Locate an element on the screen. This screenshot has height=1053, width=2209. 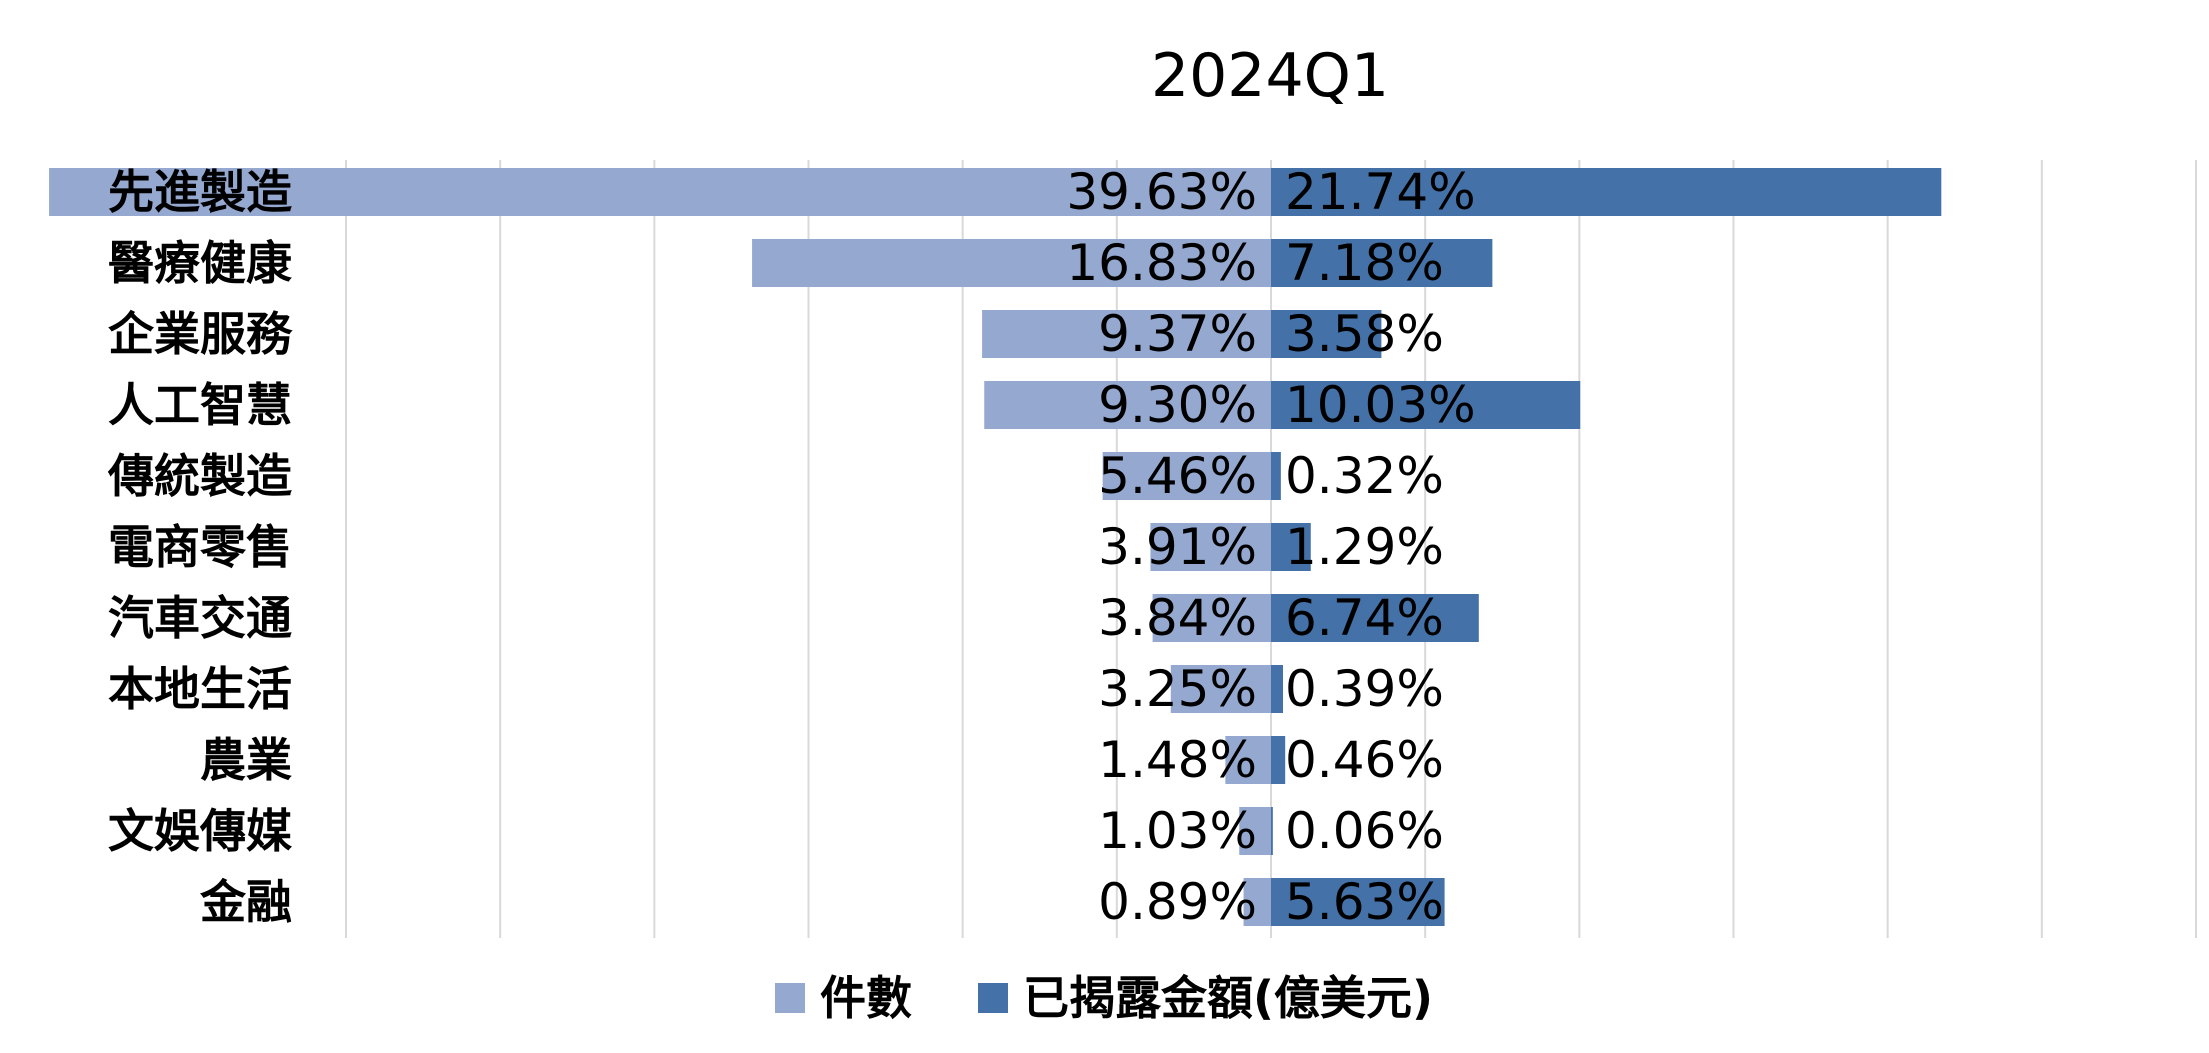
data-label-right: 5.63% is located at coordinates (1364, 902).